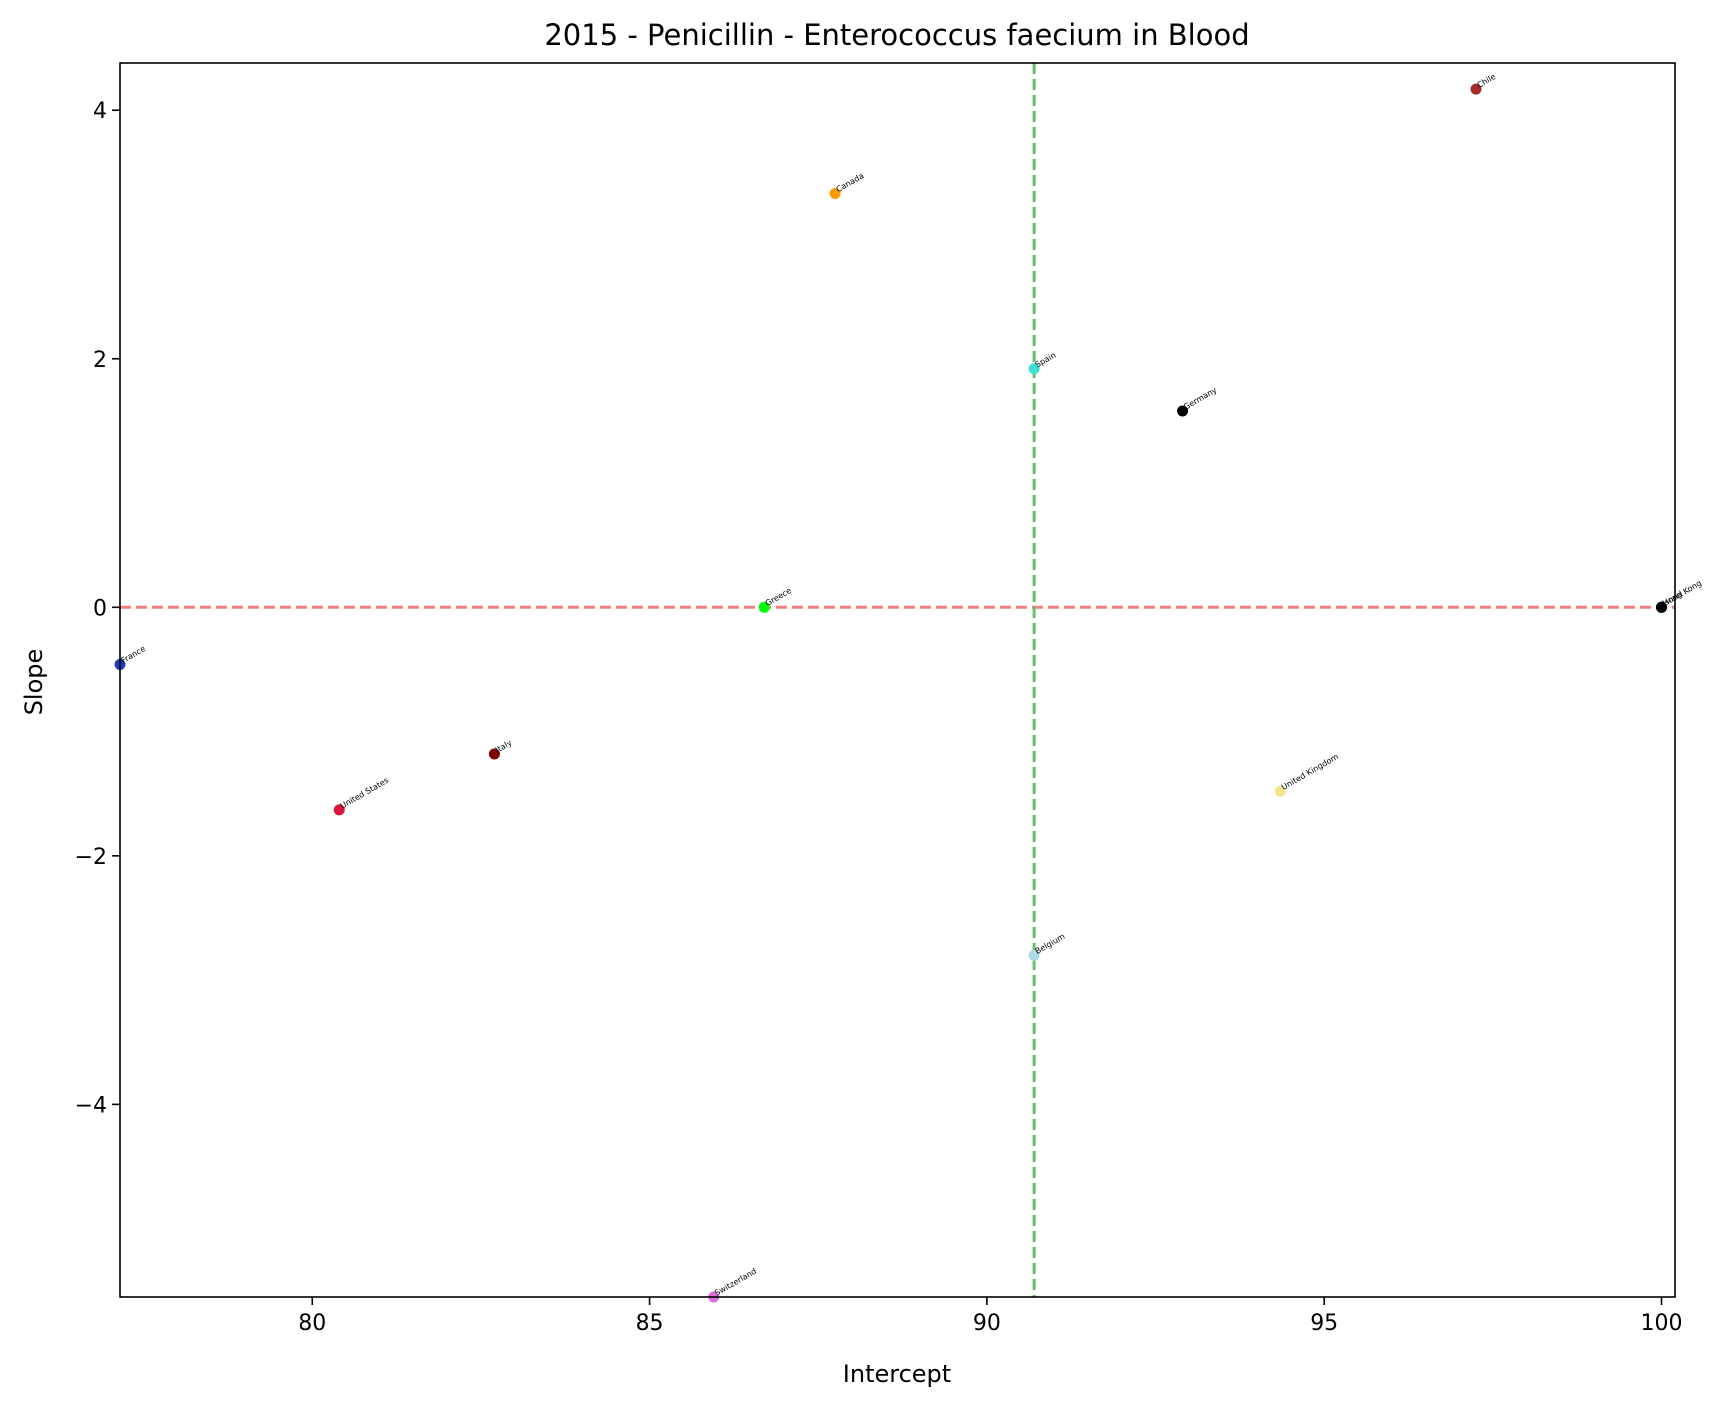 The width and height of the screenshot is (1734, 1401). What do you see at coordinates (91, 857) in the screenshot?
I see `y-tick-label: −2` at bounding box center [91, 857].